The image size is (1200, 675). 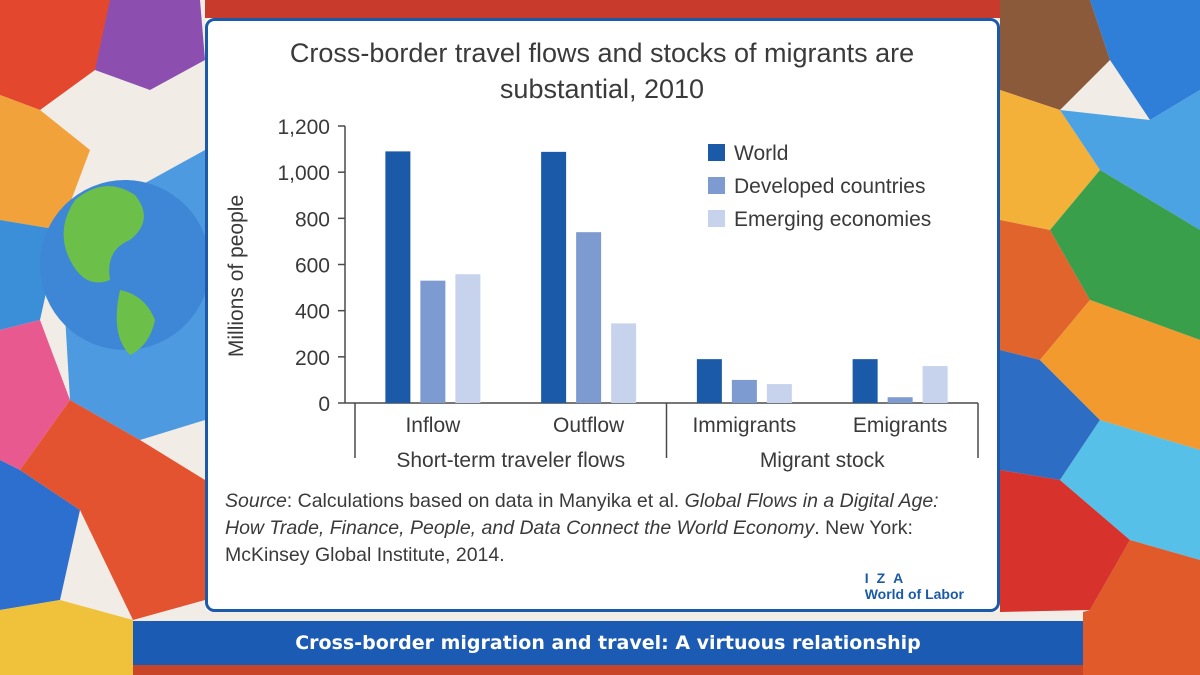 I want to click on y-tick-label: 400, so click(x=312, y=312).